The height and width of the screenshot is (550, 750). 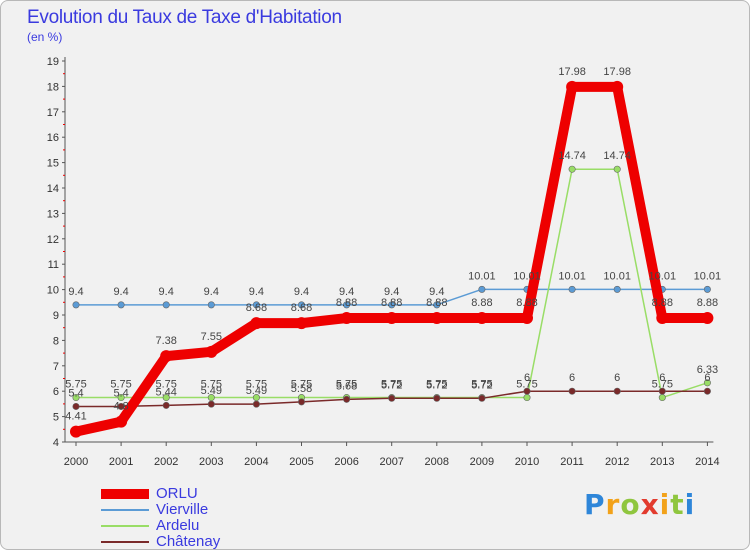 What do you see at coordinates (613, 504) in the screenshot?
I see `logo-letter: r` at bounding box center [613, 504].